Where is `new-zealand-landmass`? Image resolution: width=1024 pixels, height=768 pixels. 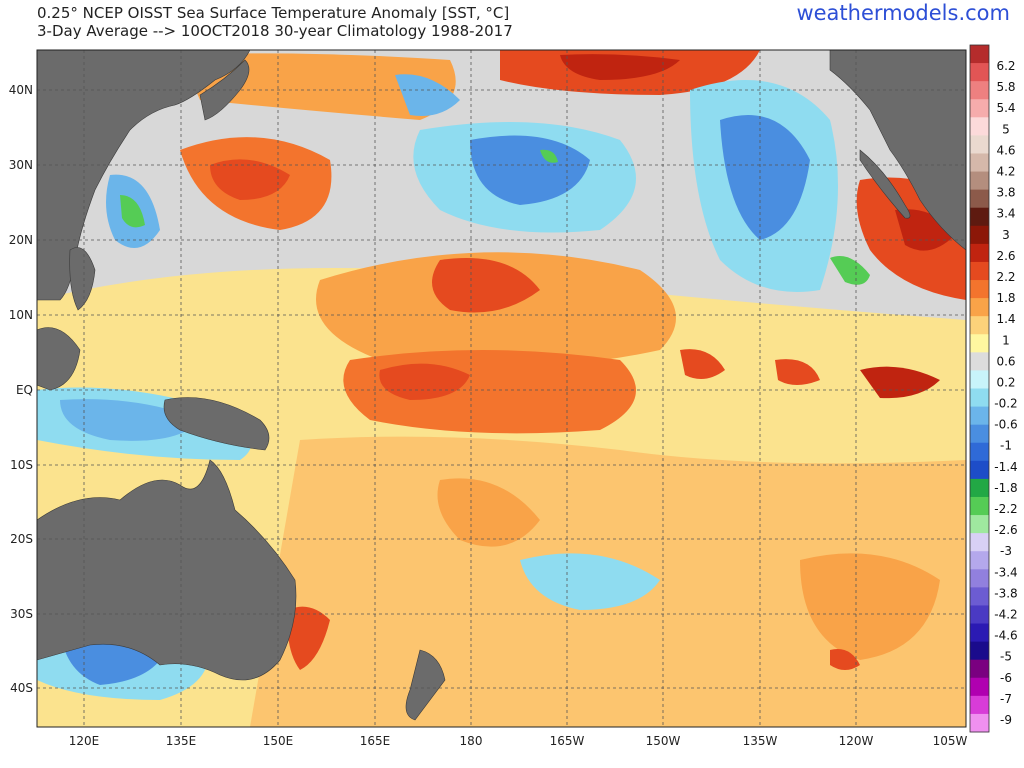
new-zealand-landmass is located at coordinates (425, 685).